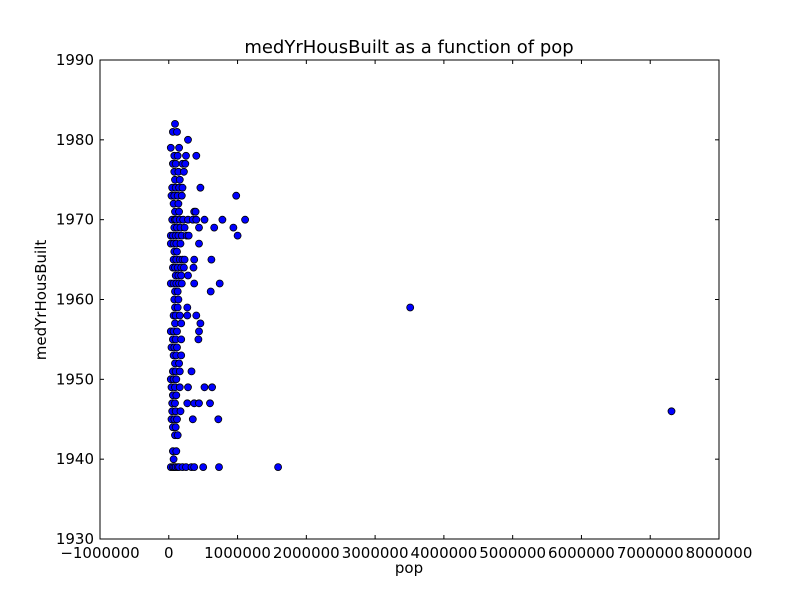  I want to click on y-tick-label: 1980, so click(75, 140).